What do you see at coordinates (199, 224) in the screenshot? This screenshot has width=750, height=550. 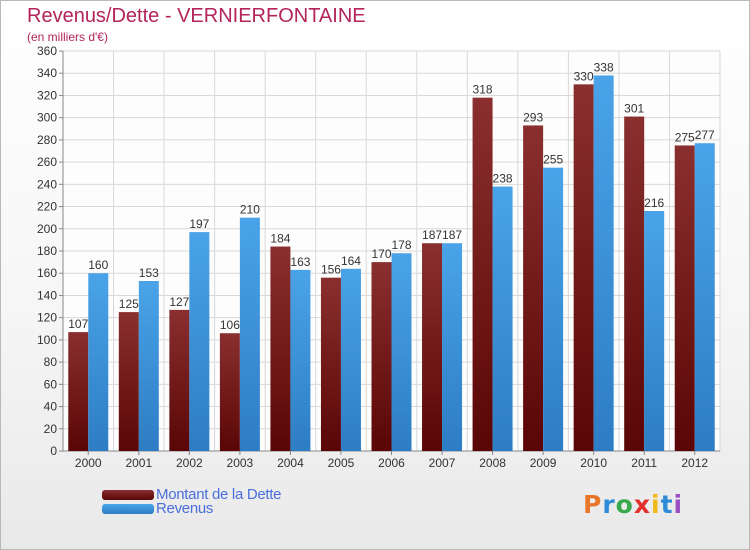 I see `data-label-revenus: 197` at bounding box center [199, 224].